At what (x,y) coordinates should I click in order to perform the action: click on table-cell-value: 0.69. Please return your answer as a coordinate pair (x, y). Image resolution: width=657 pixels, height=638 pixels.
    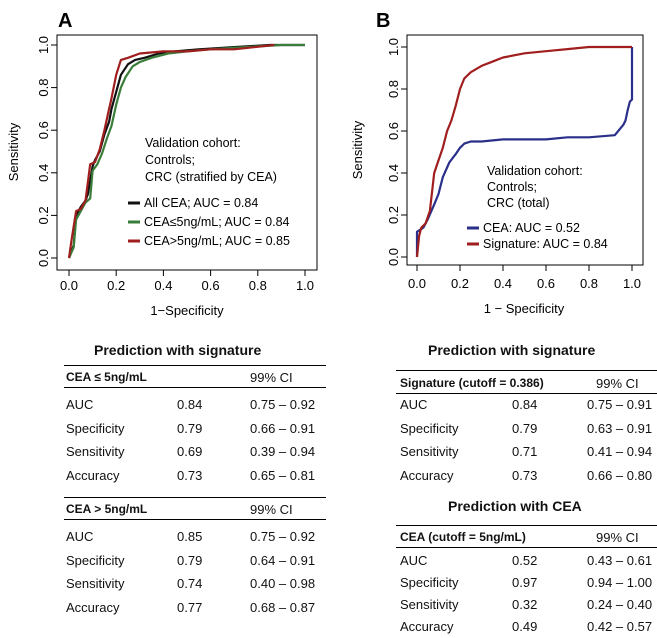
    Looking at the image, I should click on (190, 451).